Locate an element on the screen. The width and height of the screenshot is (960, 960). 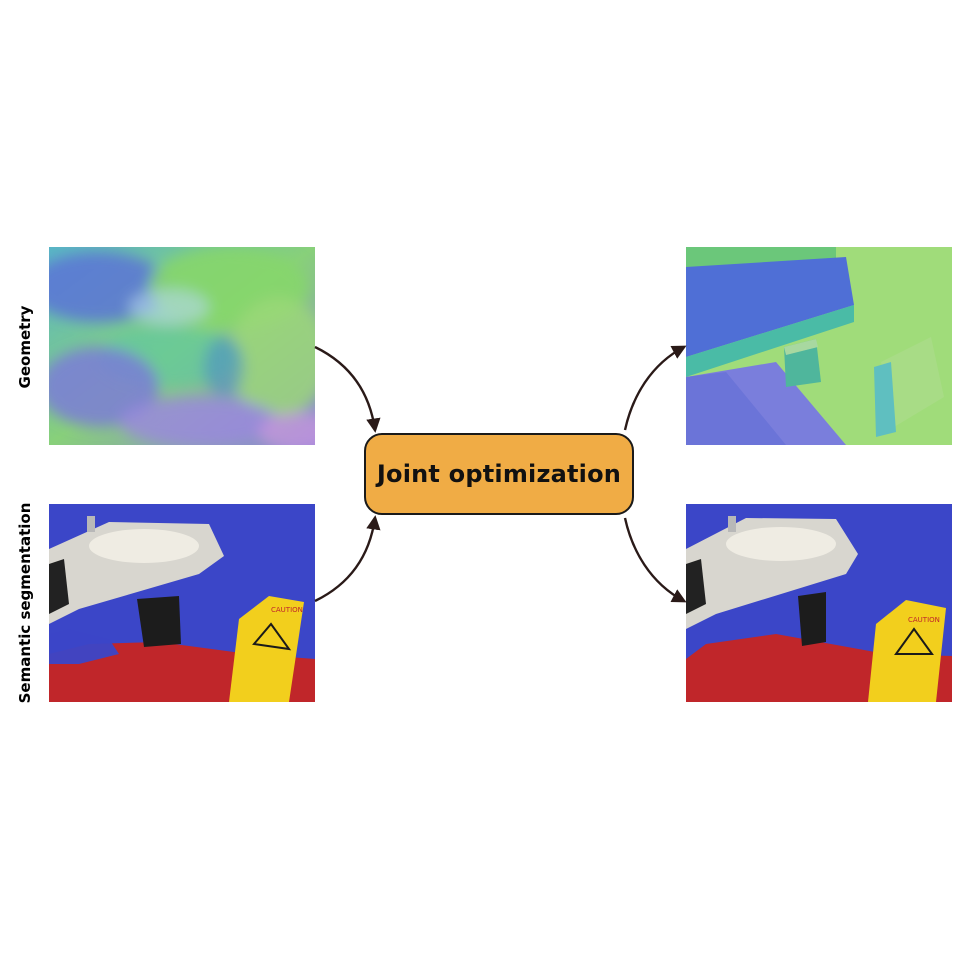
arrow-semantic-to-center is located at coordinates (347, 559).